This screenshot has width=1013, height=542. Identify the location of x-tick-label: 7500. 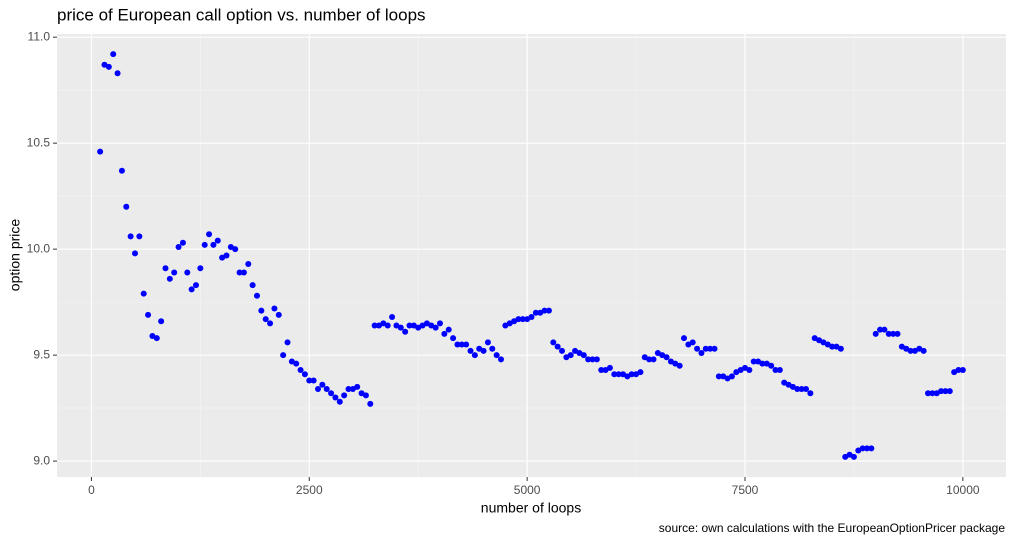
(745, 490).